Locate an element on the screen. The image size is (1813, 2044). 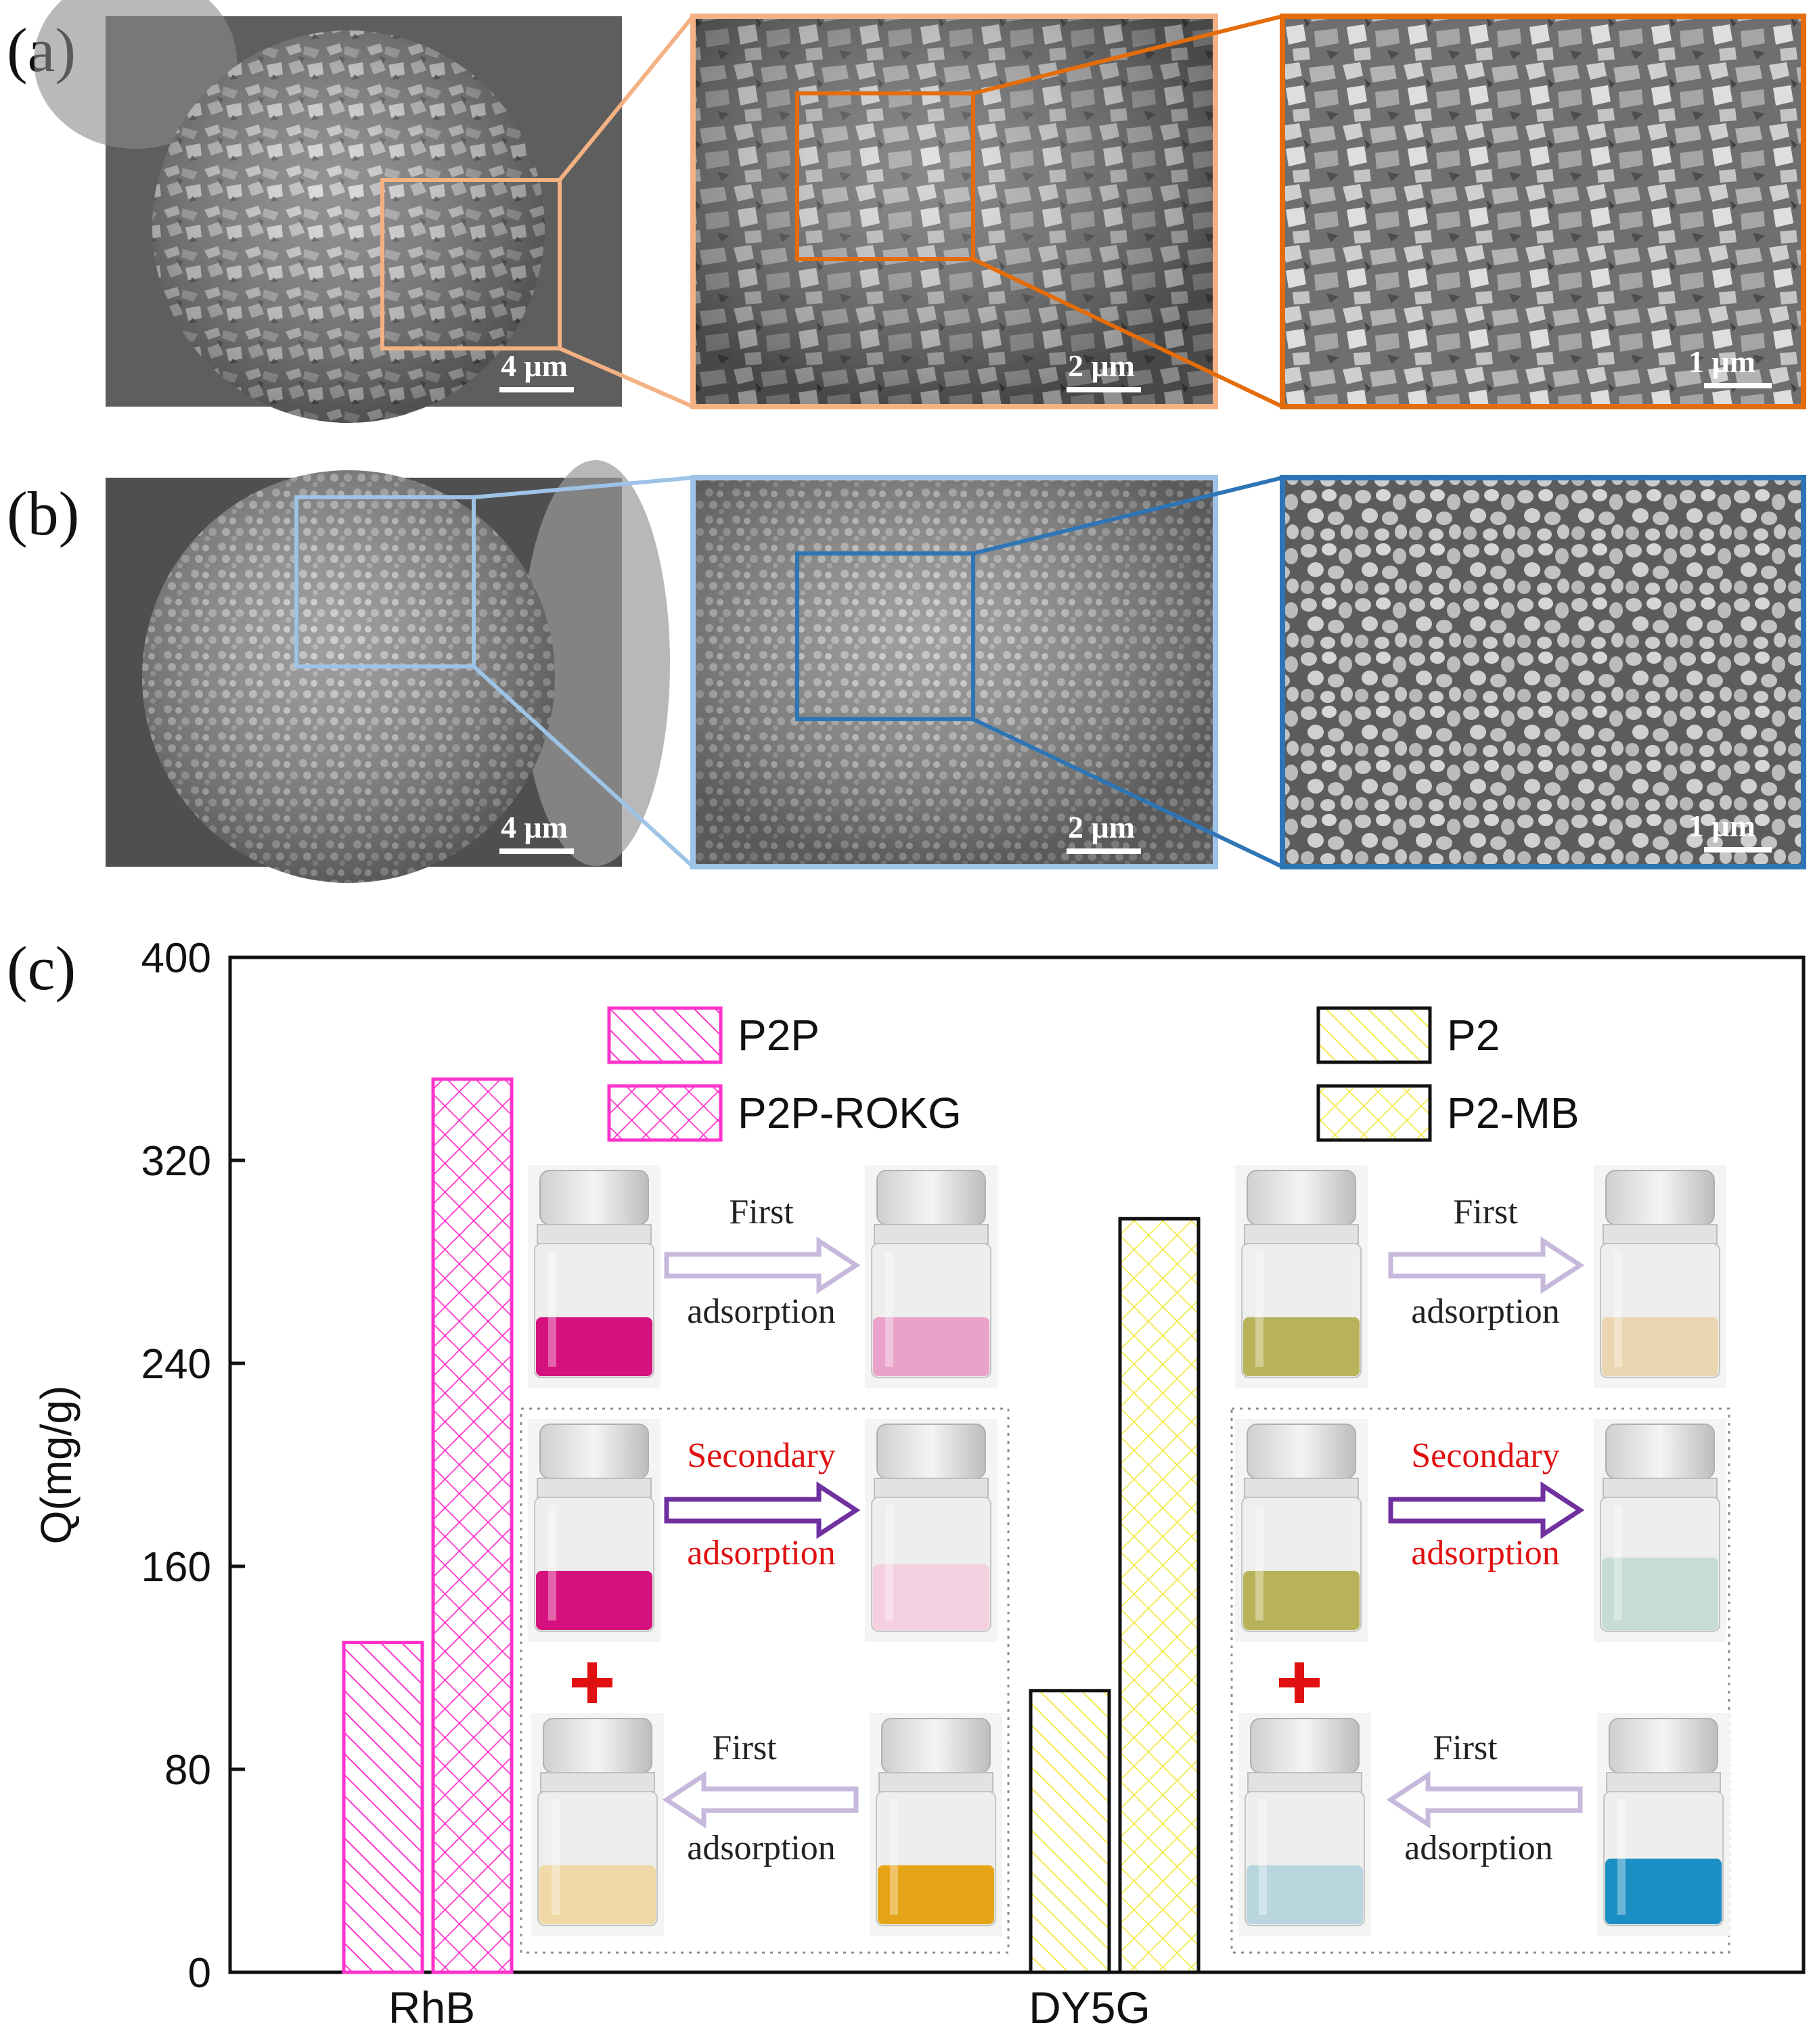
y-axis-title: Q(mg/g) is located at coordinates (56, 1465).